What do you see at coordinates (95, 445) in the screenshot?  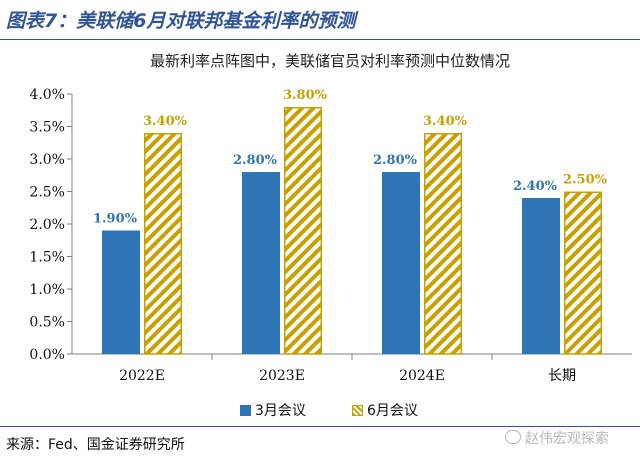 I see `source-note: 来源：Fed、国金证券研究所` at bounding box center [95, 445].